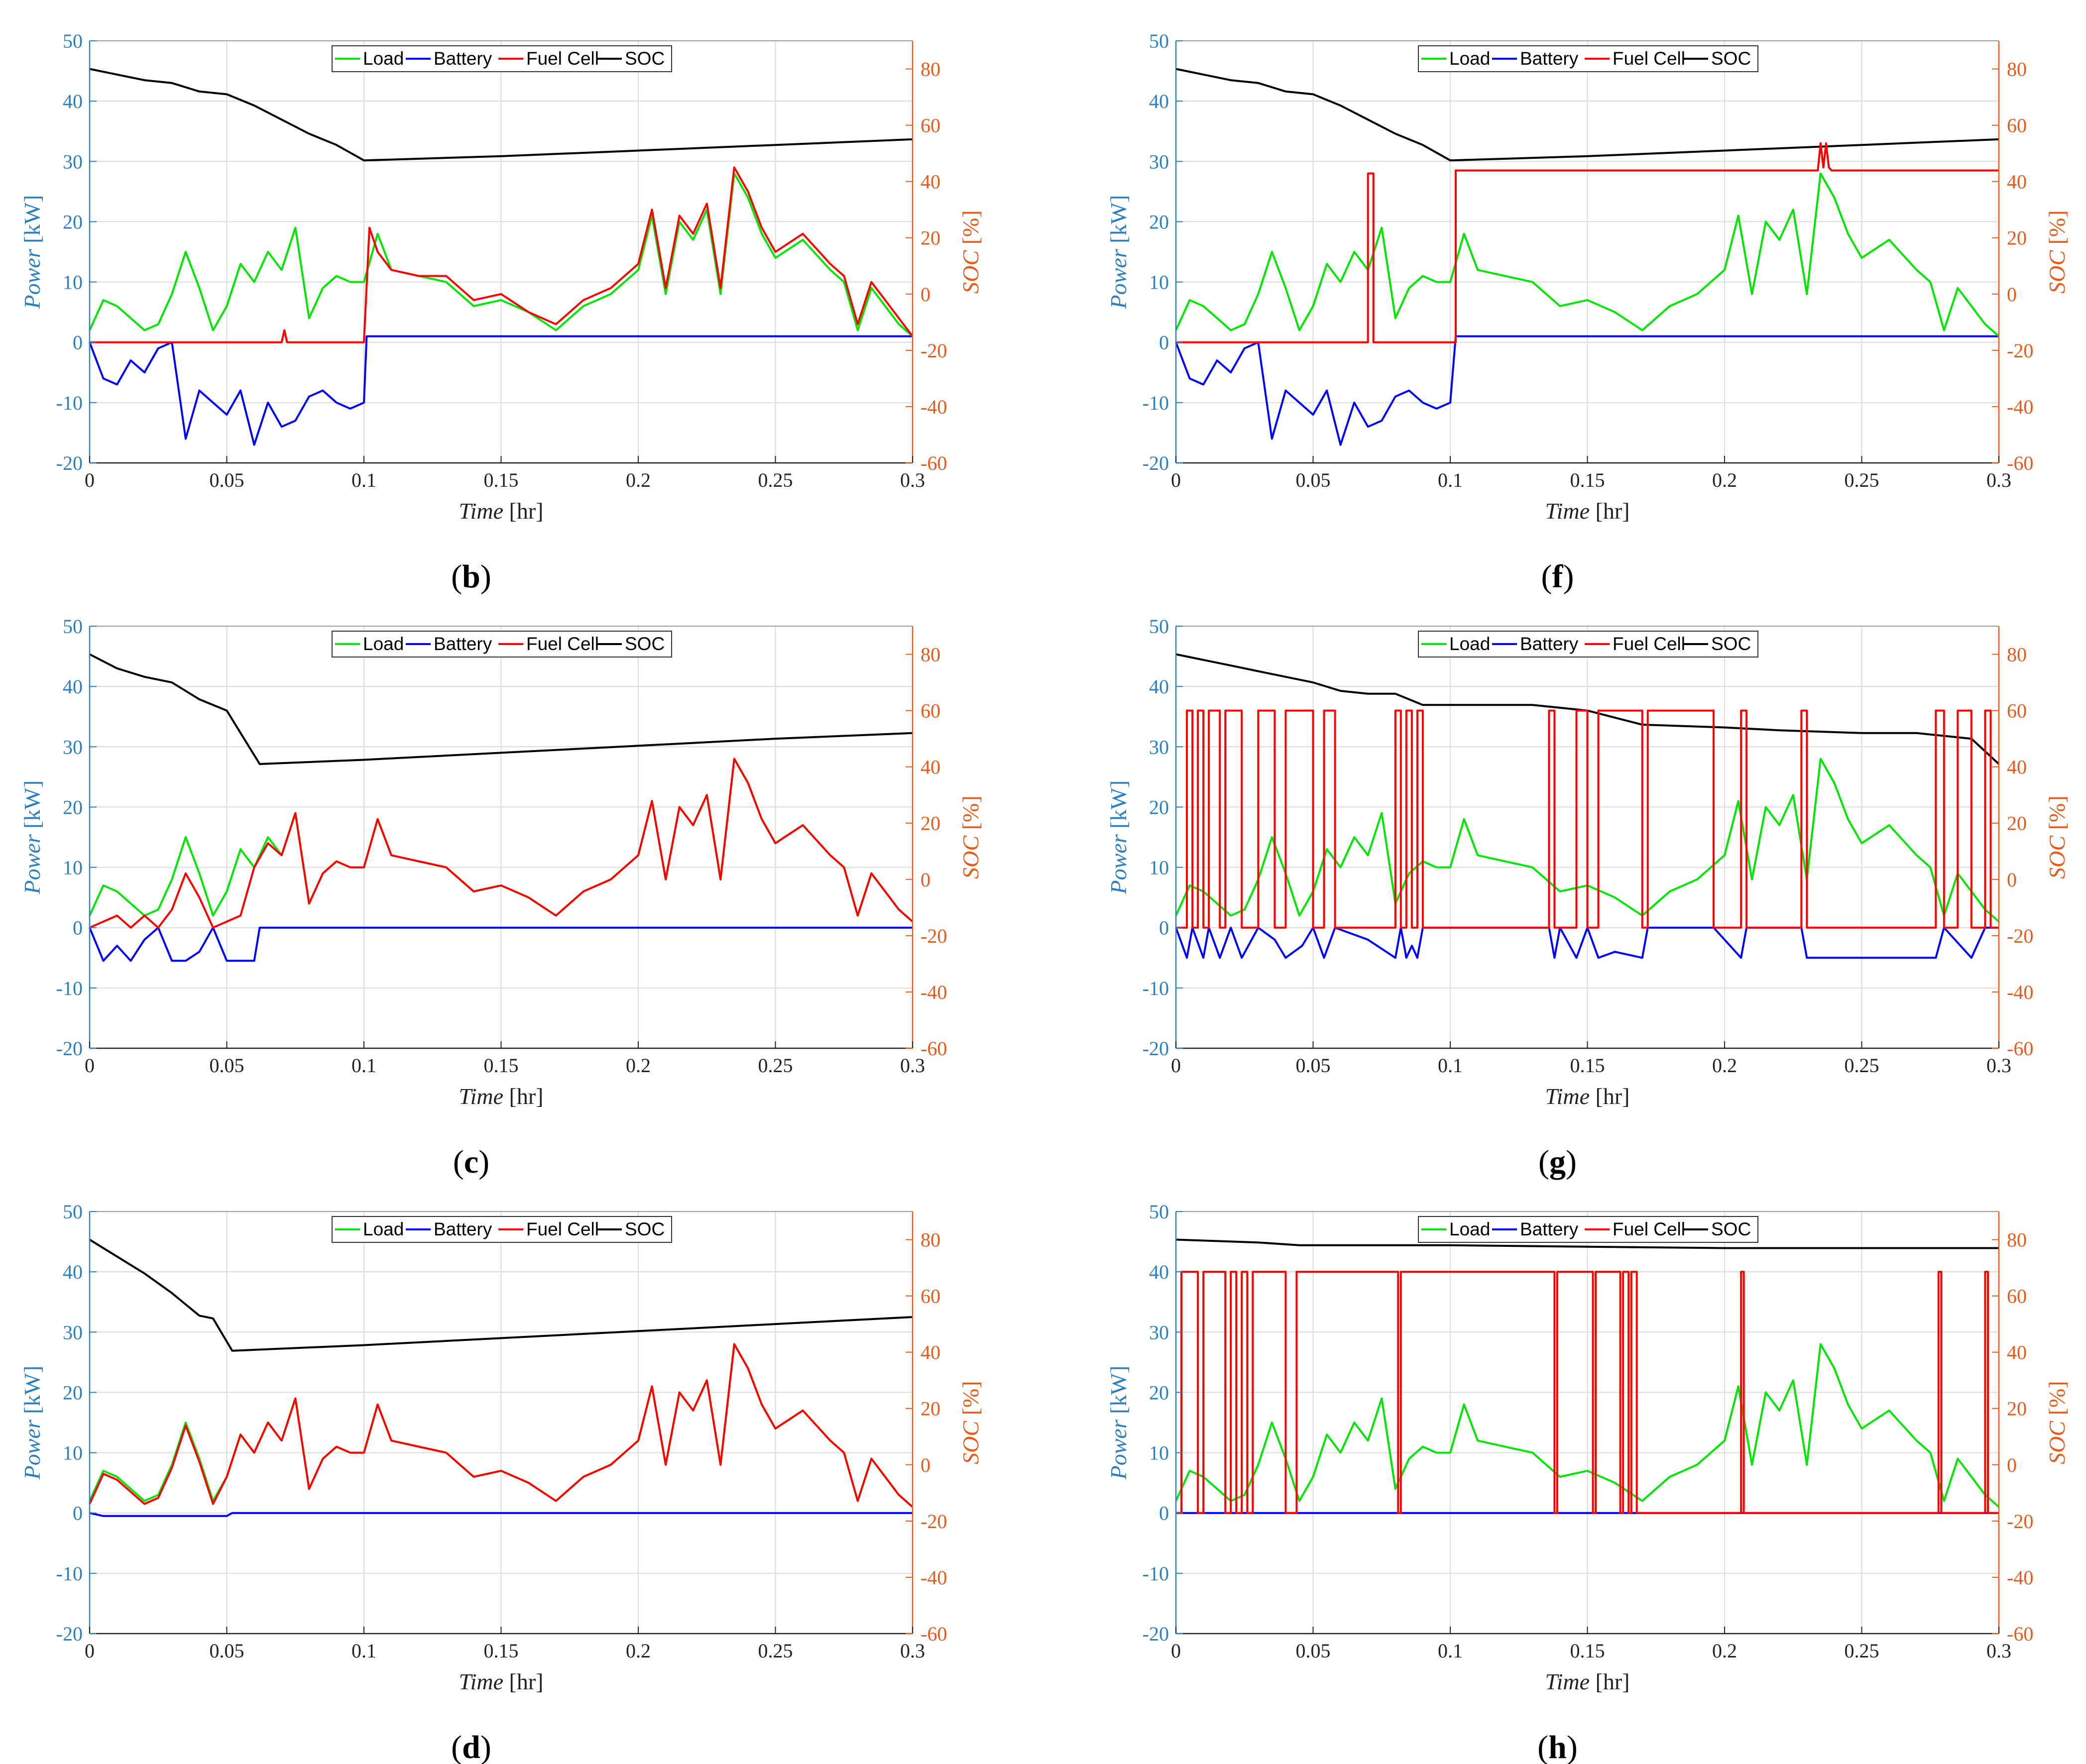  I want to click on left-tick-label: 20, so click(1159, 807).